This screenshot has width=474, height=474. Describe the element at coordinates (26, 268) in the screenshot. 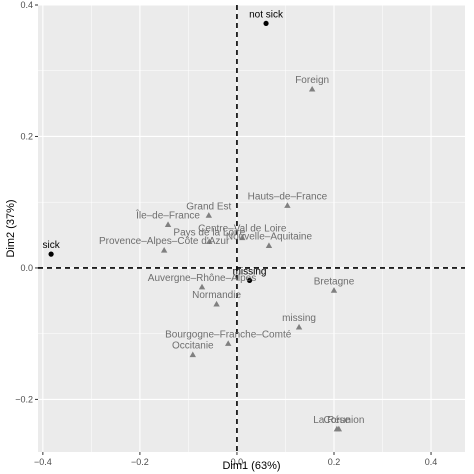

I see `y-tick-label: 0.0` at that location.